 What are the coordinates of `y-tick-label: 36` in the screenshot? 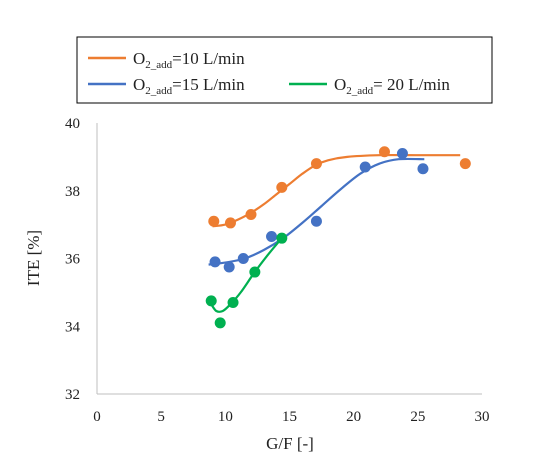 It's located at (73, 260).